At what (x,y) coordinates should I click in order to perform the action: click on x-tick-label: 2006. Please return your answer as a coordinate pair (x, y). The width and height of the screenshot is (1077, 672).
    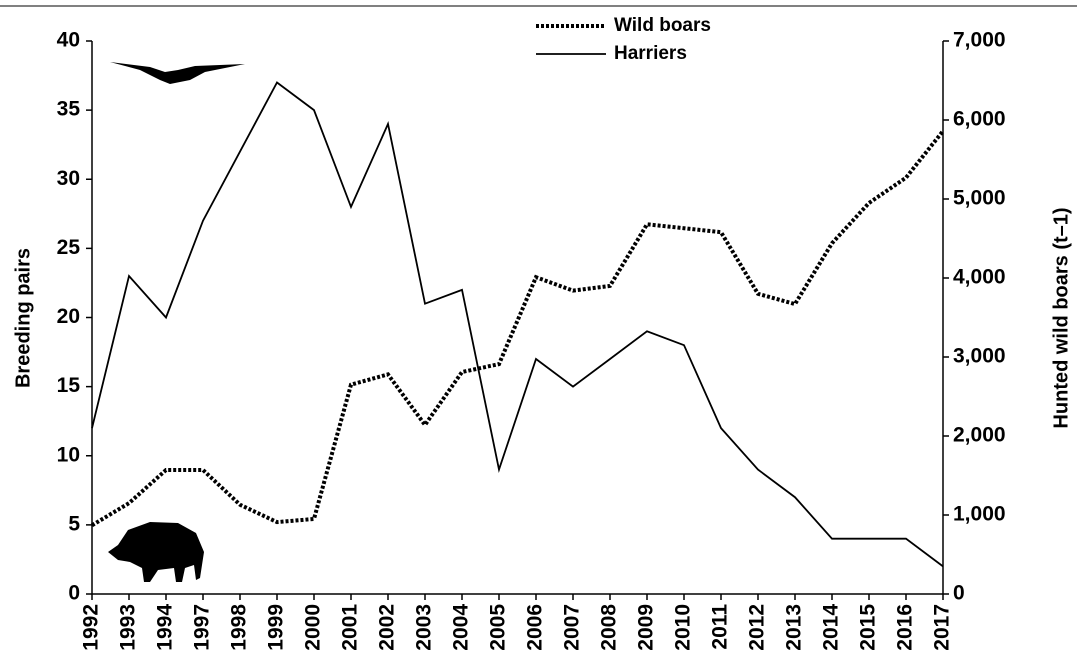
    Looking at the image, I should click on (535, 627).